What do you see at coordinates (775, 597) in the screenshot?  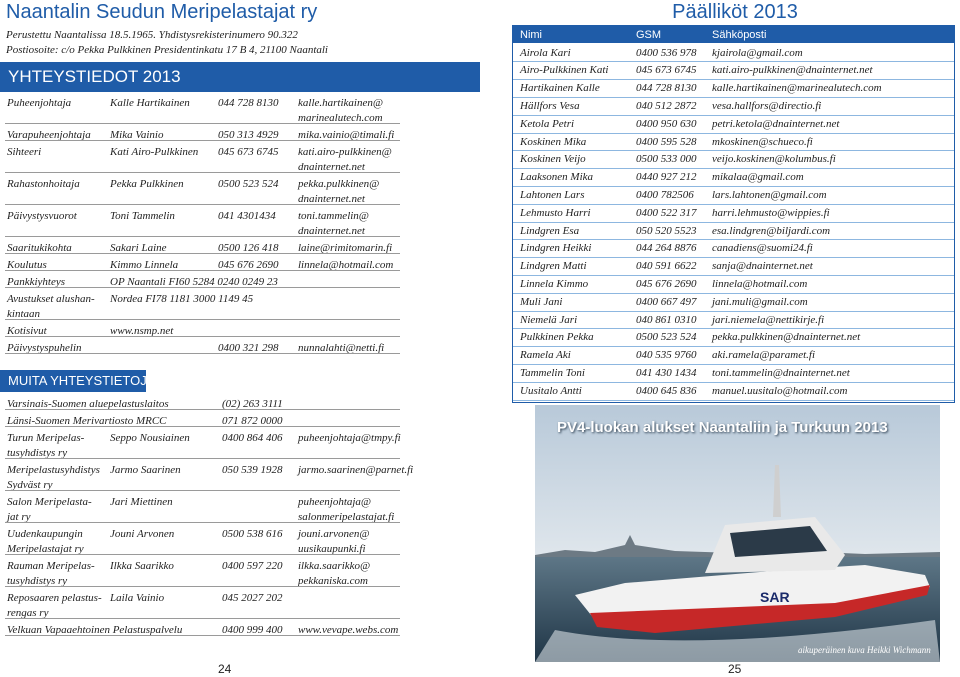 I see `hull-text: SAR` at bounding box center [775, 597].